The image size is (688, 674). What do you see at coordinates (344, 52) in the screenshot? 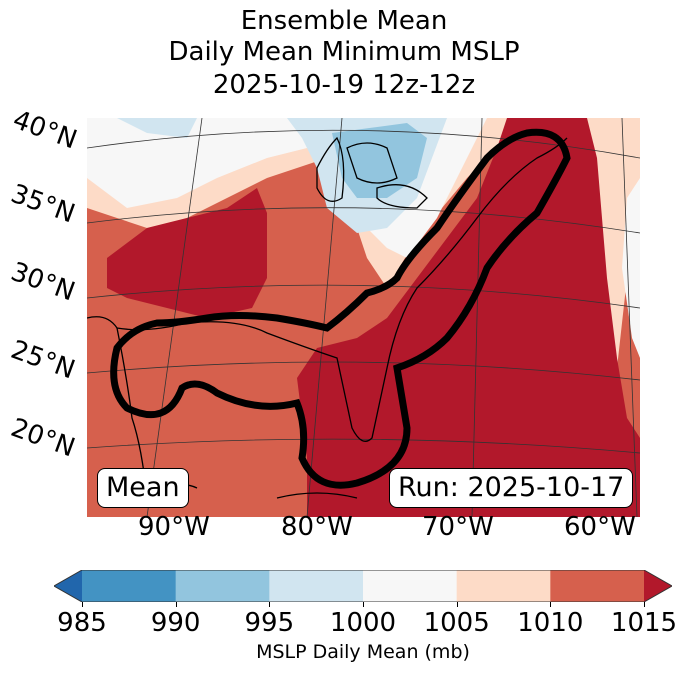
I see `title-line-2: Daily Mean Minimum MSLP` at bounding box center [344, 52].